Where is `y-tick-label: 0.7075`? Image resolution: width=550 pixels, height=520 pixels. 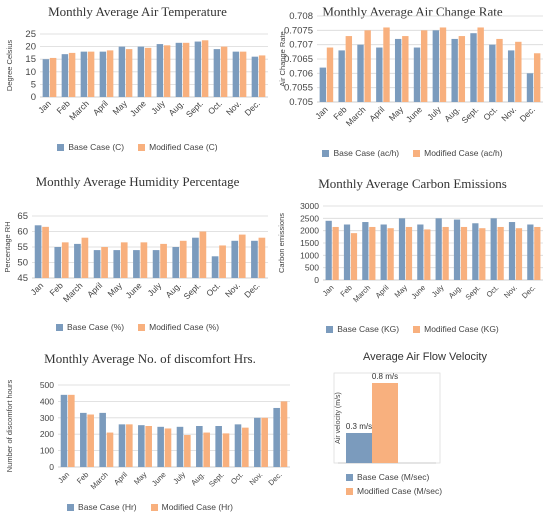
y-tick-label: 0.7075 is located at coordinates (298, 30).